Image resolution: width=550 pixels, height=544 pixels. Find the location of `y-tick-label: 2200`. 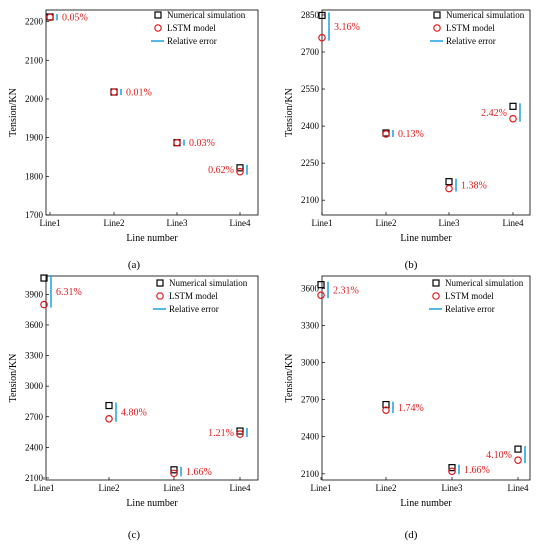

y-tick-label: 2200 is located at coordinates (34, 22).